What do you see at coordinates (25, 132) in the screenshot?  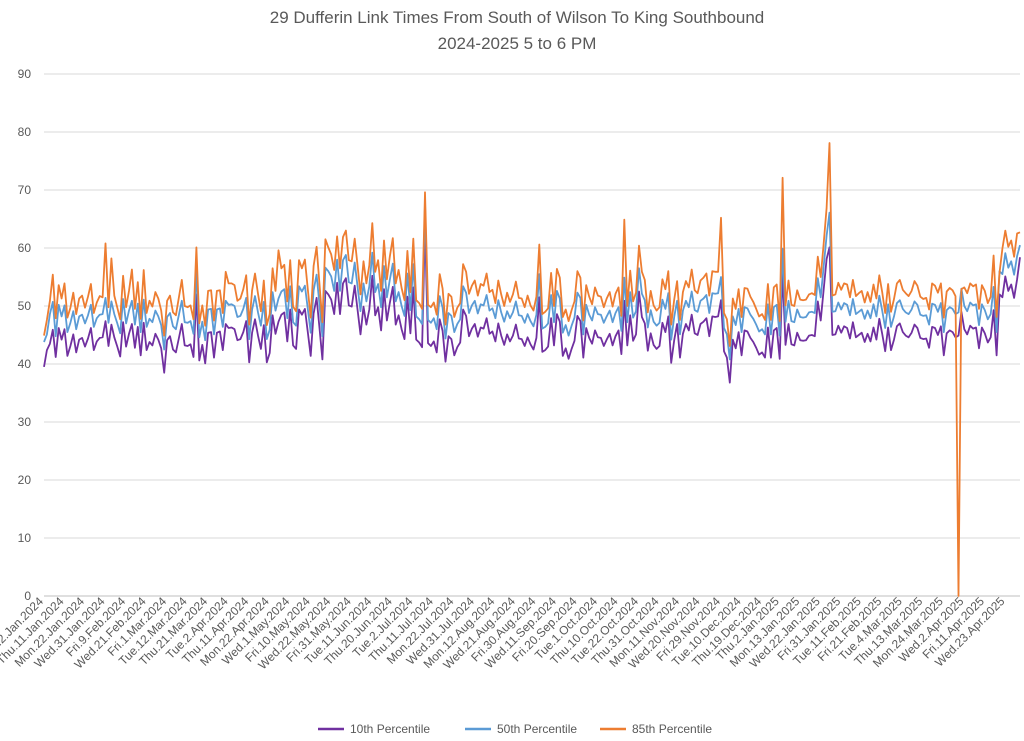 I see `y-tick-label: 80` at bounding box center [25, 132].